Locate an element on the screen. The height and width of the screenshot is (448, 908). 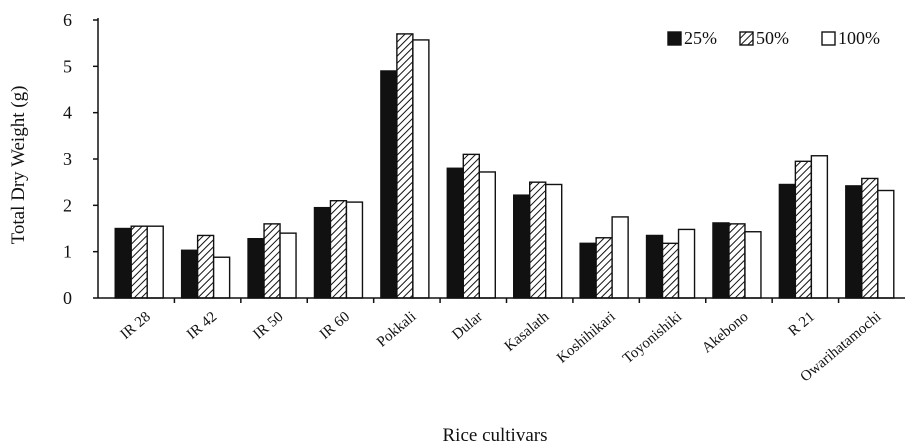
legend-swatch-25pct is located at coordinates (674, 38).